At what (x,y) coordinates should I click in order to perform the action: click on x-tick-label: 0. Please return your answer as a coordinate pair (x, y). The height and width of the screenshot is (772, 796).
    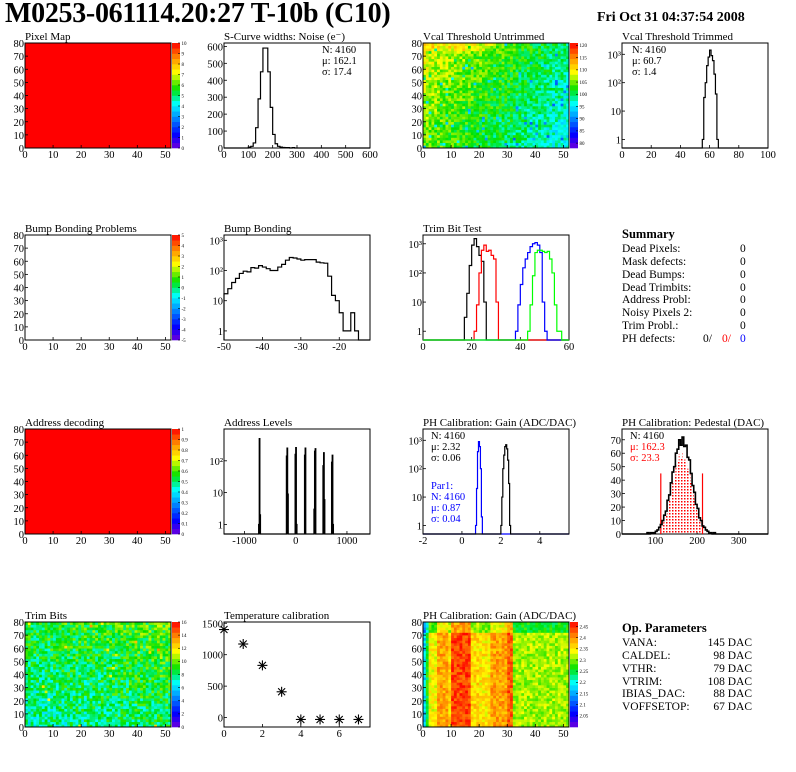
    Looking at the image, I should click on (24, 541).